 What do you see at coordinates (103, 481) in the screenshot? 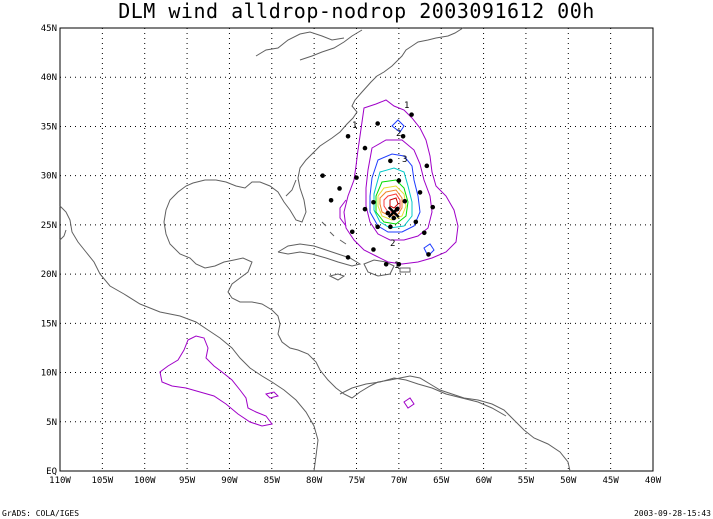
I see `lon-tick-label: 105W` at bounding box center [103, 481].